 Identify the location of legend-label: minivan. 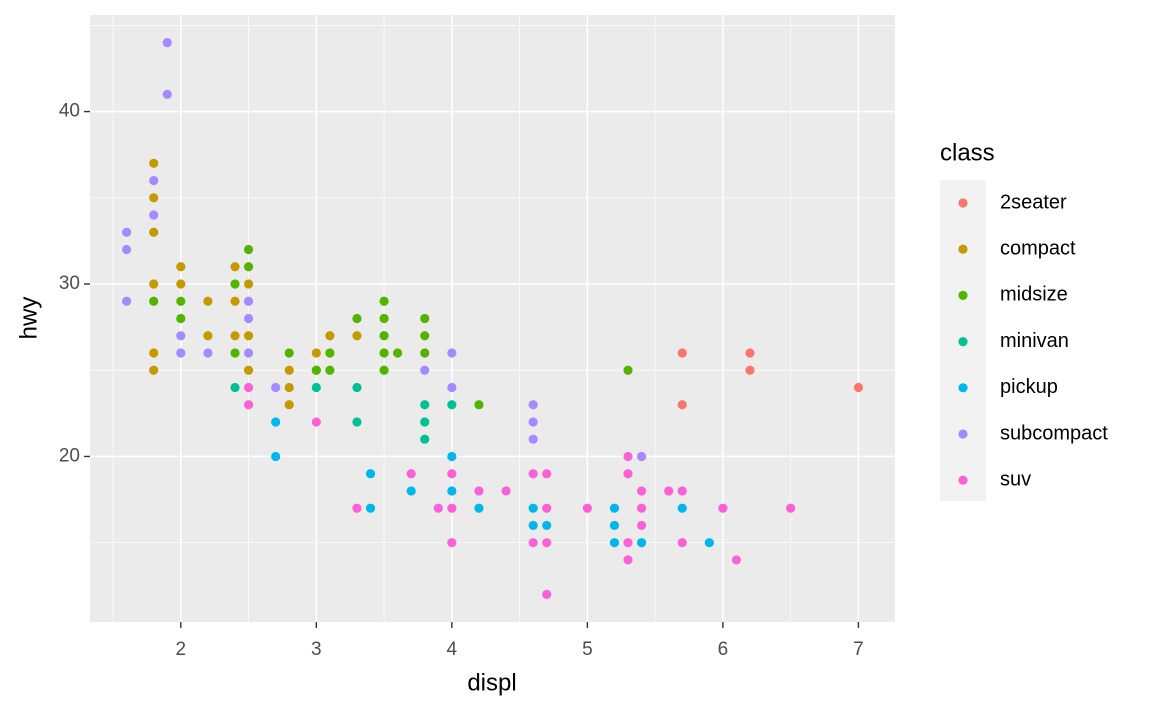
(1034, 341).